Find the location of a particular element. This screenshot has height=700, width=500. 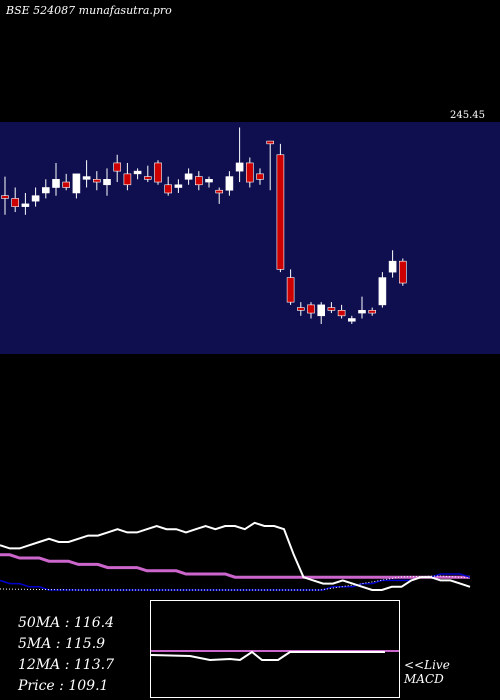

live-link: <<Live is located at coordinates (427, 665).